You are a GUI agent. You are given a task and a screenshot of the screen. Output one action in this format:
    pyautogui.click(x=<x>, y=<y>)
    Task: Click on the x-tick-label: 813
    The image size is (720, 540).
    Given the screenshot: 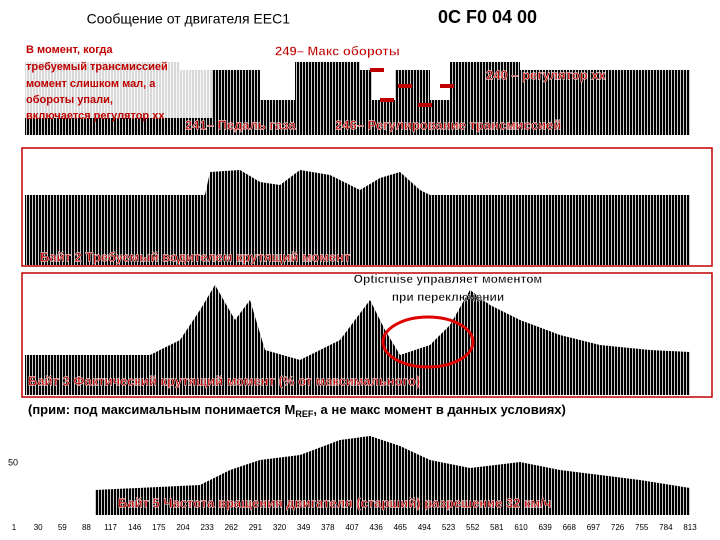 What is the action you would take?
    pyautogui.click(x=690, y=527)
    